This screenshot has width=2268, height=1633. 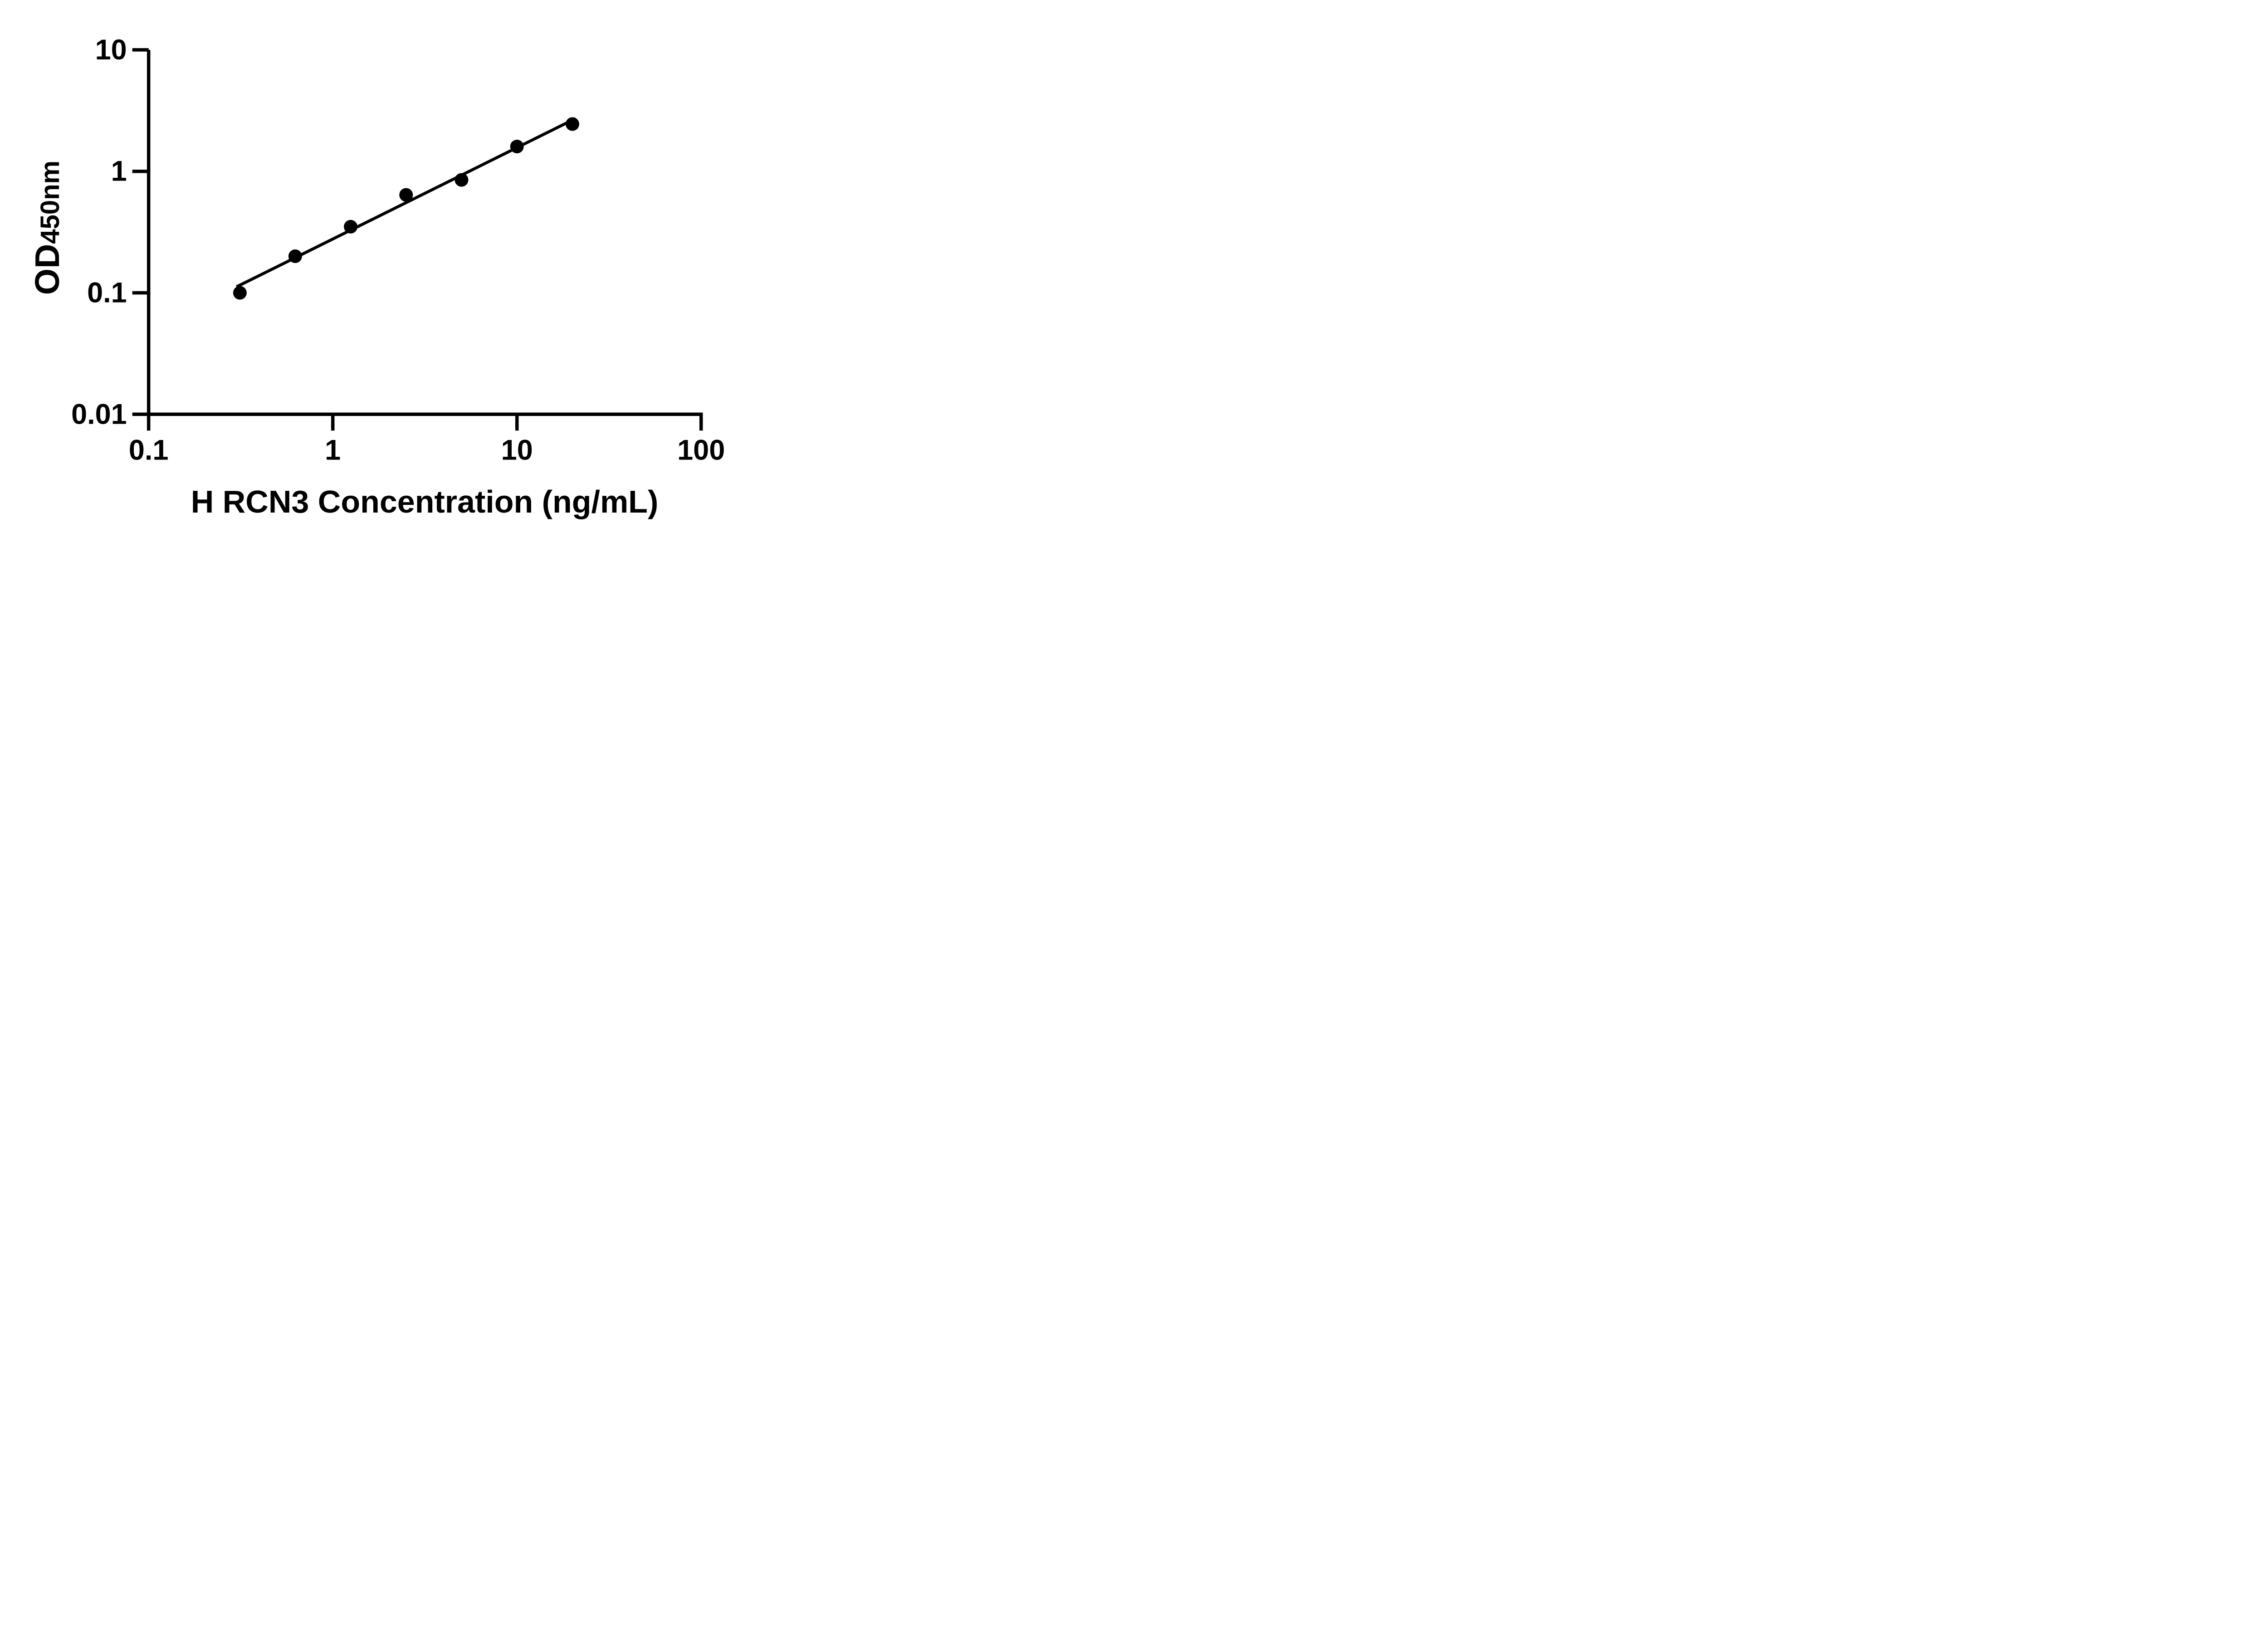 I want to click on y-axis-title-subscript: 450nm, so click(x=50, y=202).